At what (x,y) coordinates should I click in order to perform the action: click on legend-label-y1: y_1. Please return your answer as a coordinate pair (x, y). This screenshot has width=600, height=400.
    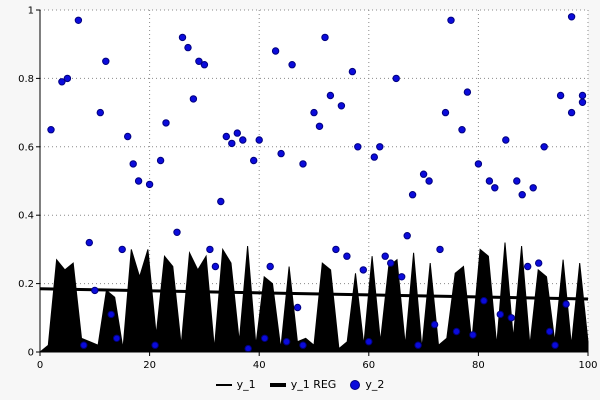
    Looking at the image, I should click on (246, 384).